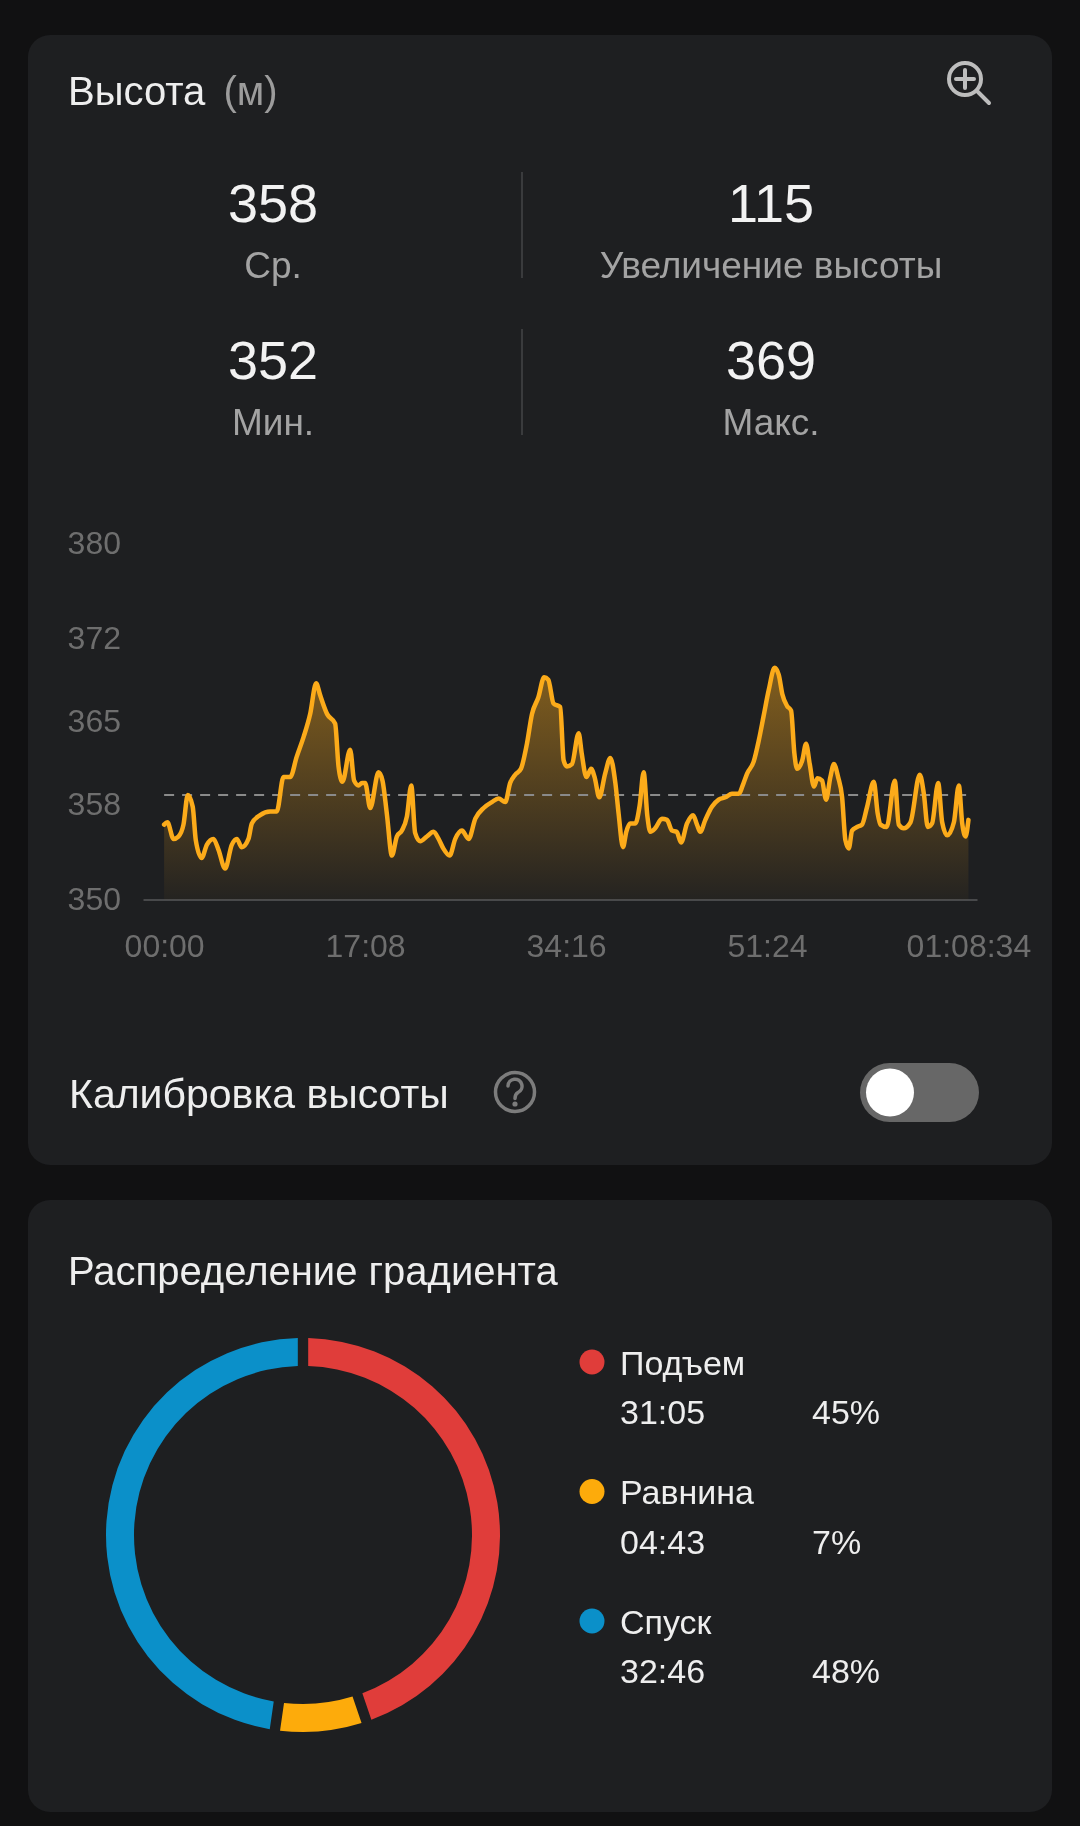  I want to click on x-tick-label: 01:08:34, so click(969, 946).